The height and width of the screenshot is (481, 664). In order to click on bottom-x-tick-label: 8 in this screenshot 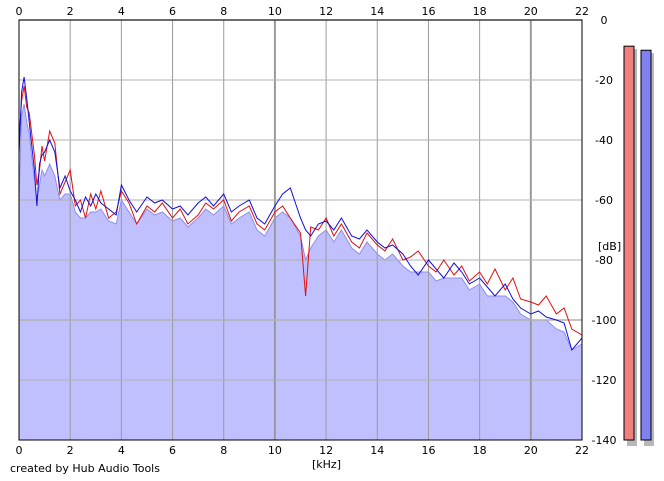, I will do `click(223, 450)`.